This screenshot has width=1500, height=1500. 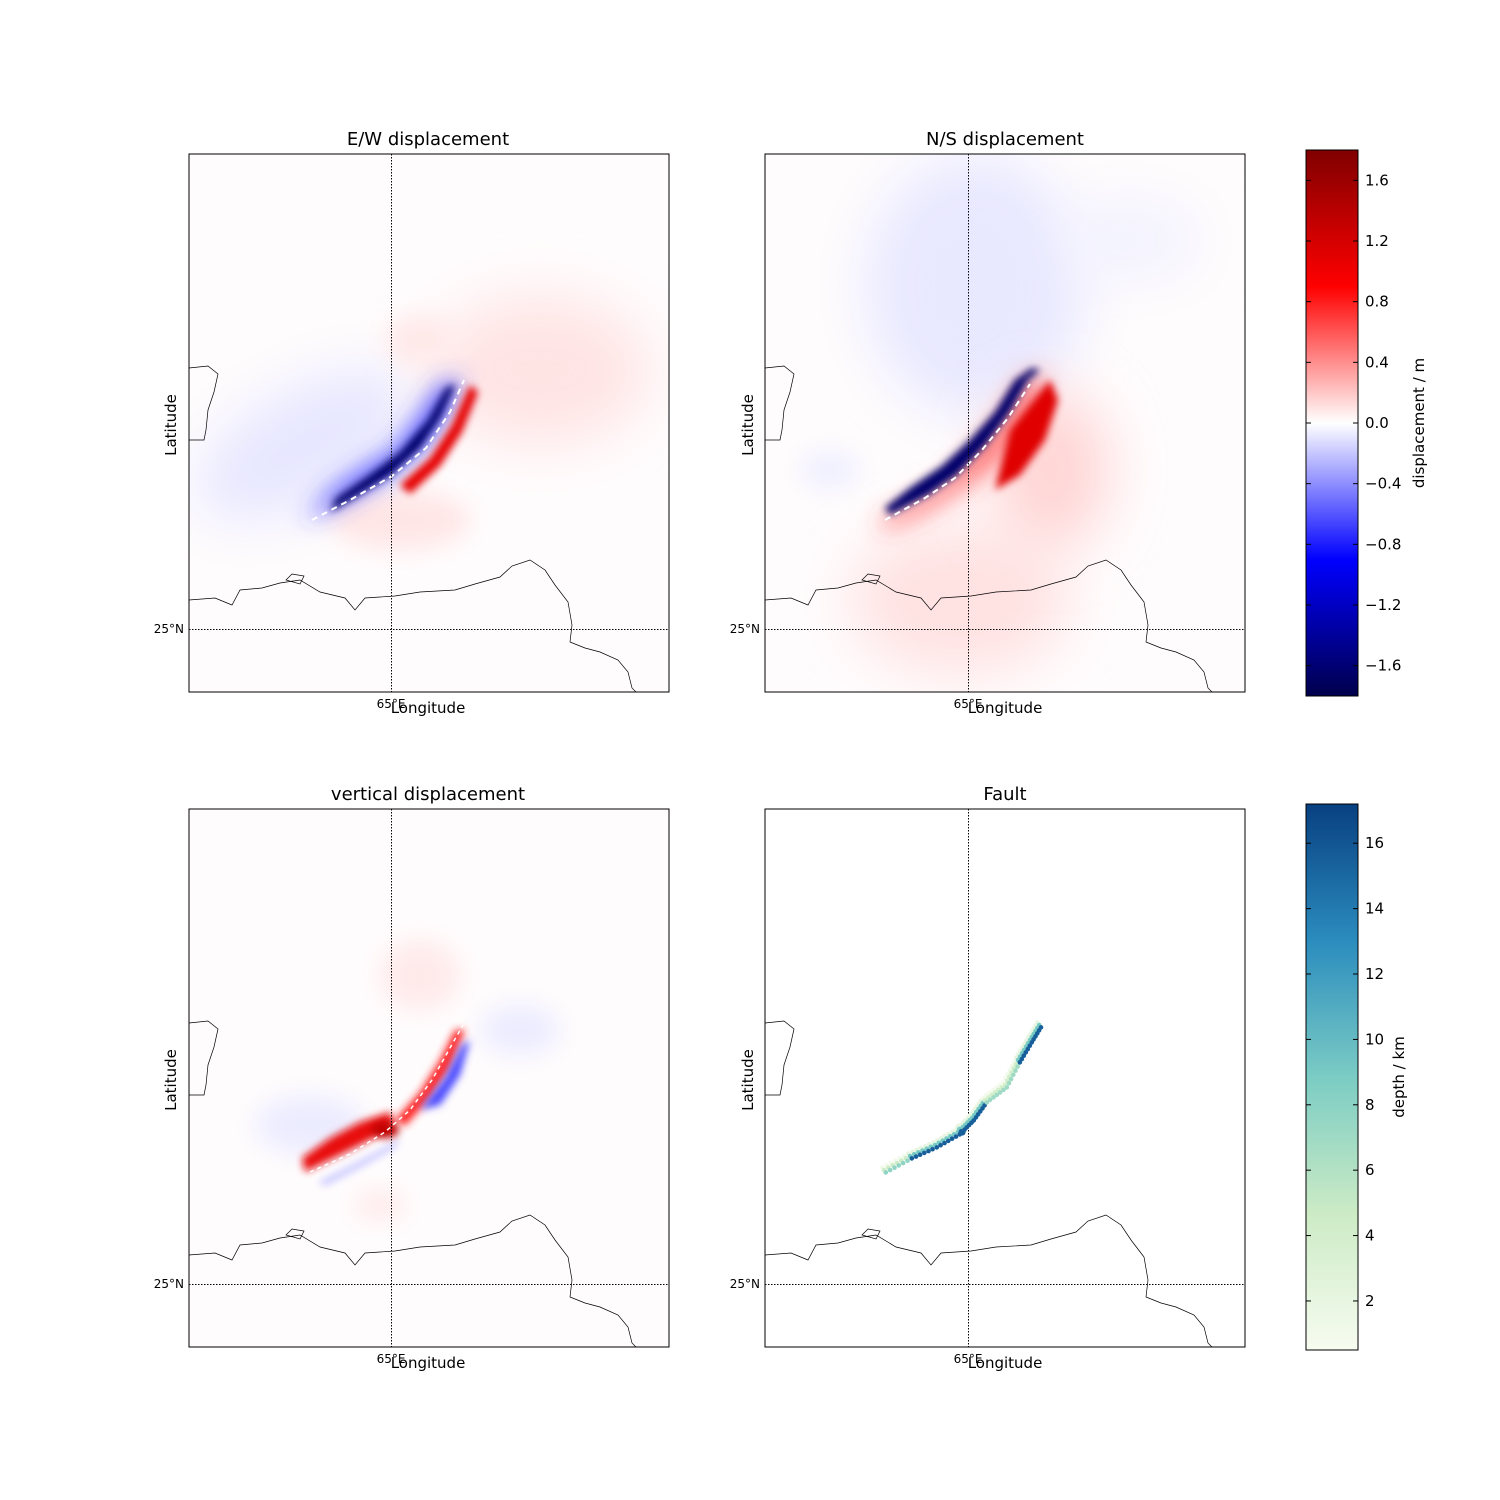 I want to click on colorbar-ticks: 1.6 1.2 0.8 0.4 0.0 −0.4 −0.8 −1.2 −1.6, so click(x=1353, y=423).